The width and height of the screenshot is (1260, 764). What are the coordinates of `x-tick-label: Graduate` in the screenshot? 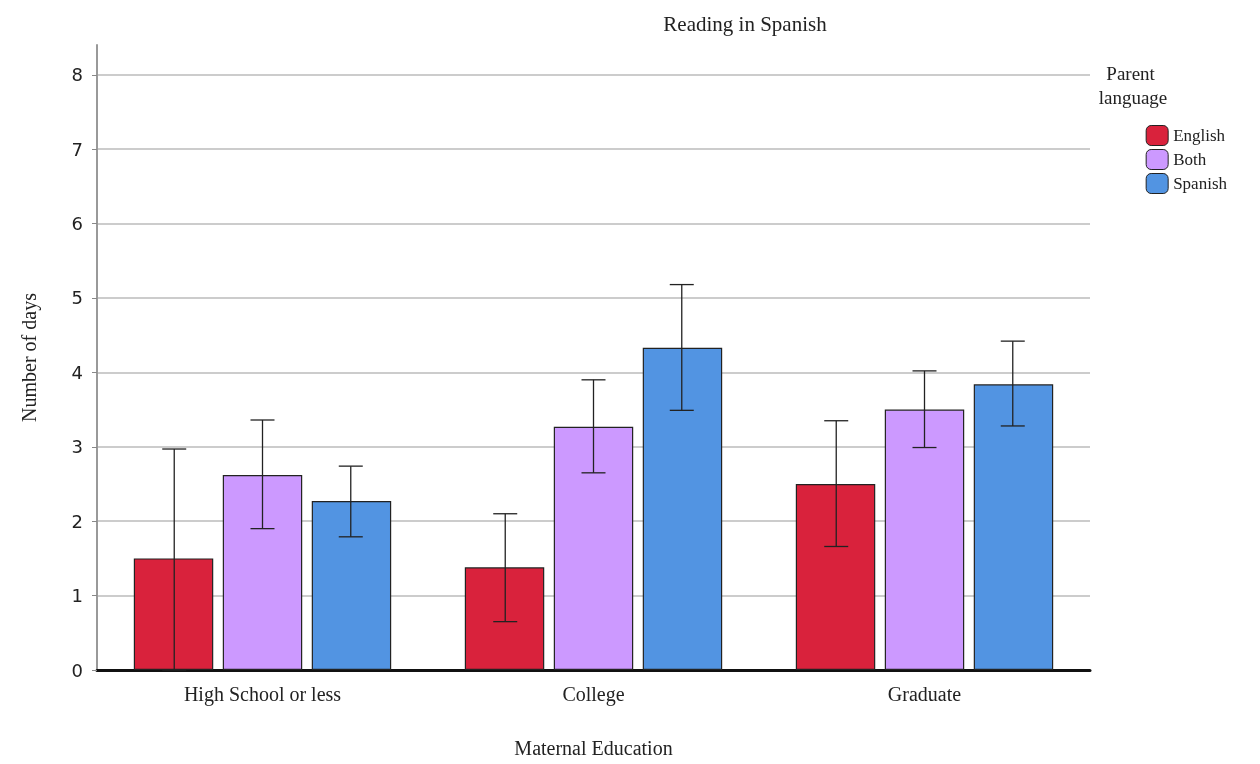 It's located at (924, 694).